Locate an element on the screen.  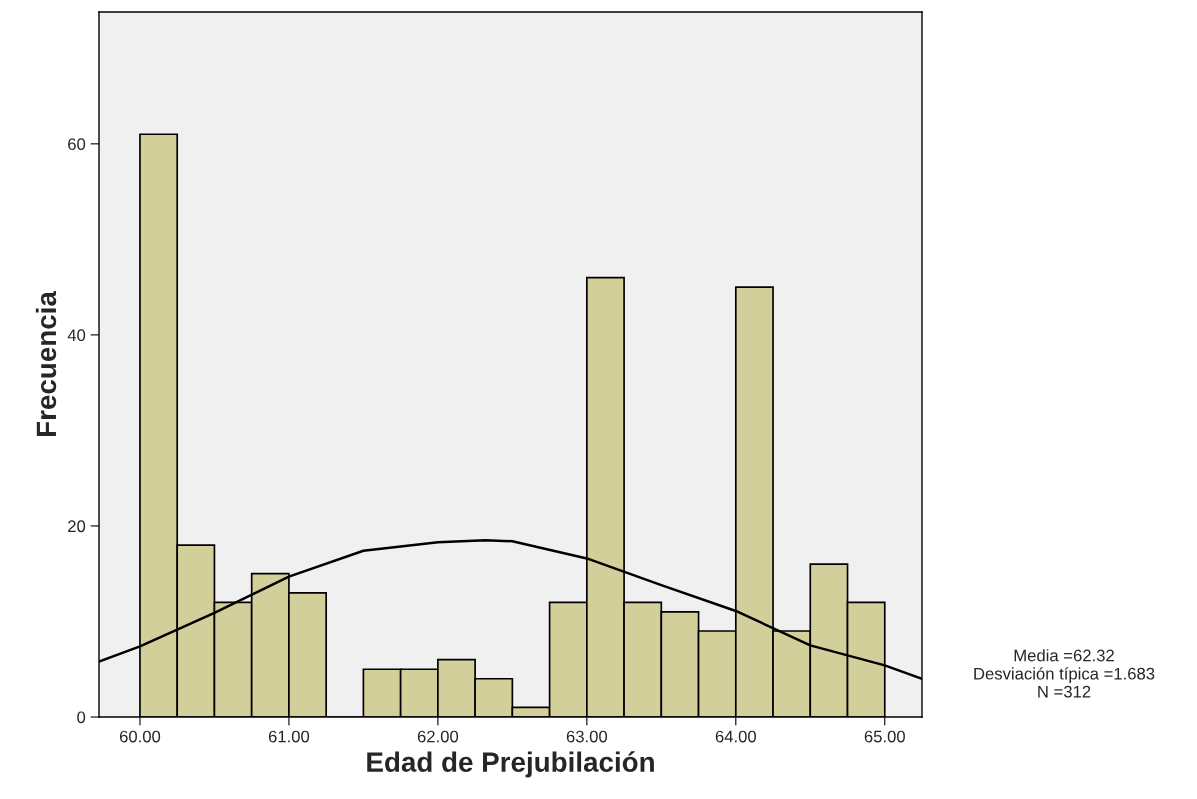
x-tick-label: 60.00 is located at coordinates (140, 736).